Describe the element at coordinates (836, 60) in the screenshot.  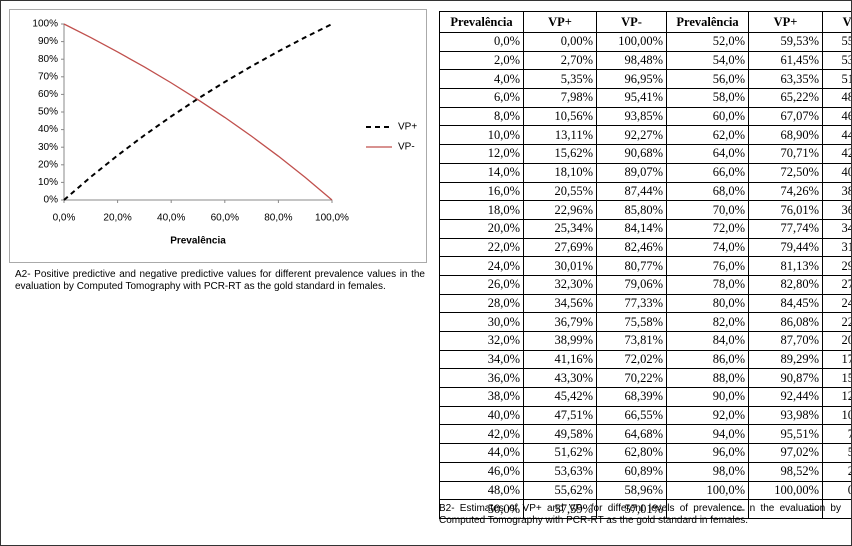
I see `table-cell: 53,05%` at that location.